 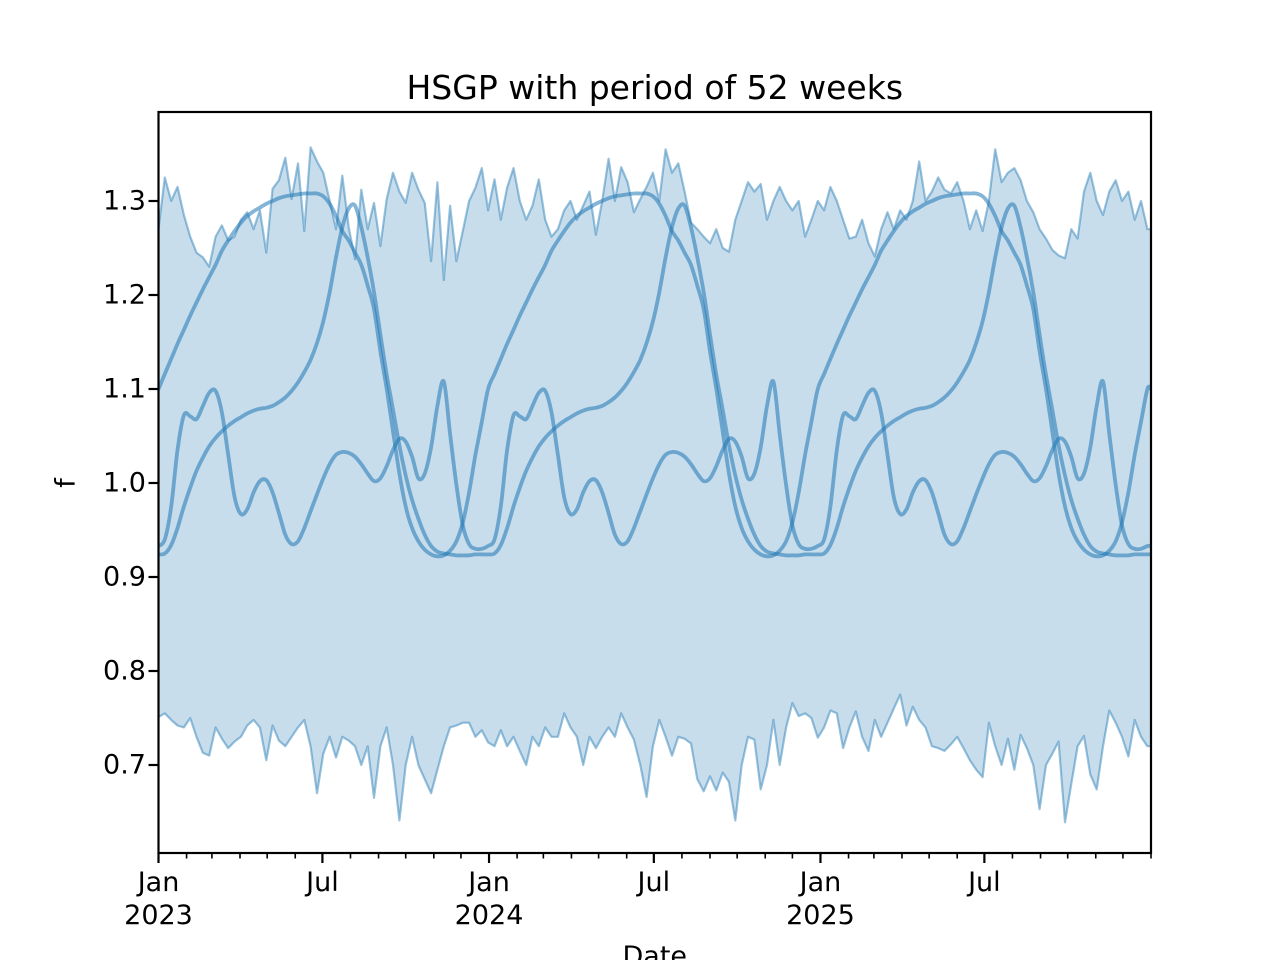 What do you see at coordinates (655, 950) in the screenshot?
I see `x-axis-label: Date` at bounding box center [655, 950].